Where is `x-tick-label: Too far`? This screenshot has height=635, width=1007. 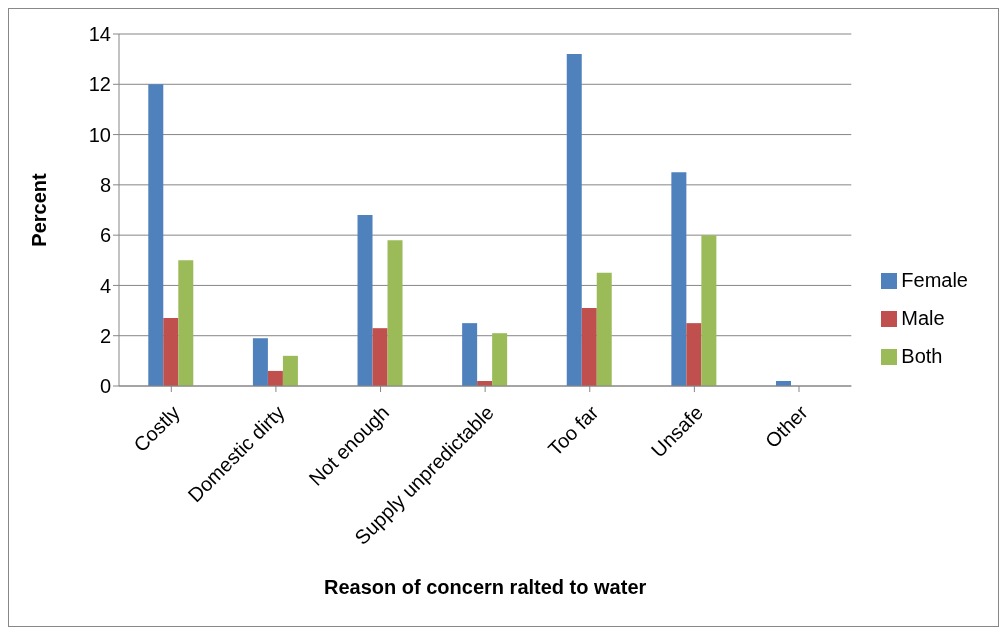
x-tick-label: Too far is located at coordinates (573, 430).